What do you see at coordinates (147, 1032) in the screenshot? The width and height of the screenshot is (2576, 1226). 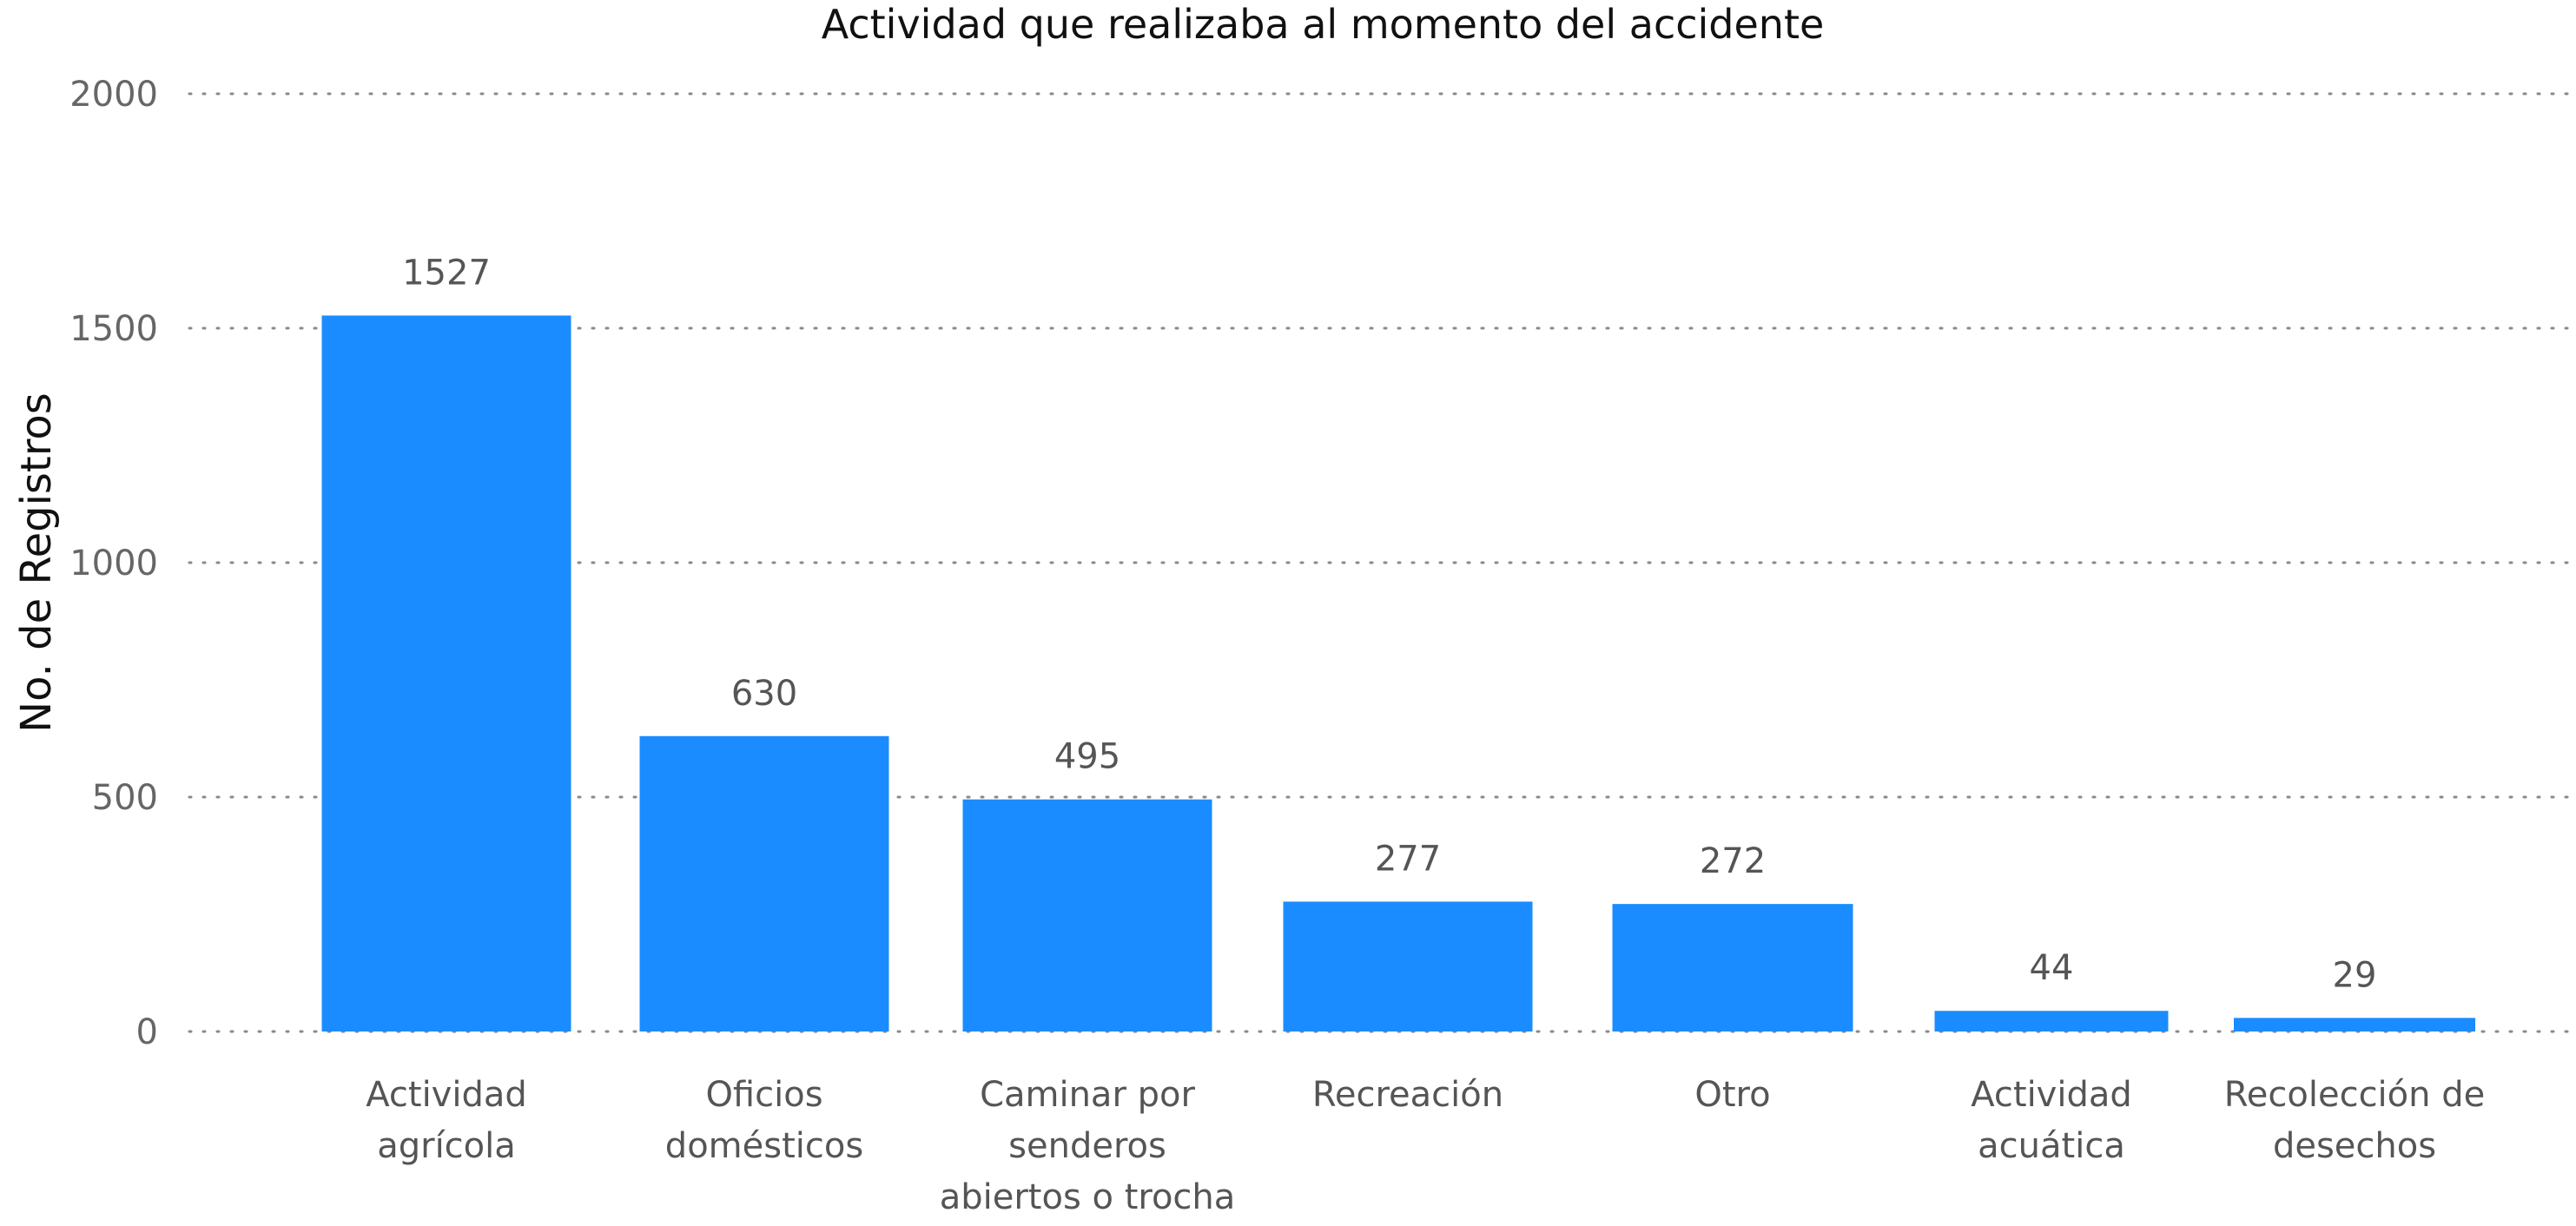 I see `y-tick-label: 0` at bounding box center [147, 1032].